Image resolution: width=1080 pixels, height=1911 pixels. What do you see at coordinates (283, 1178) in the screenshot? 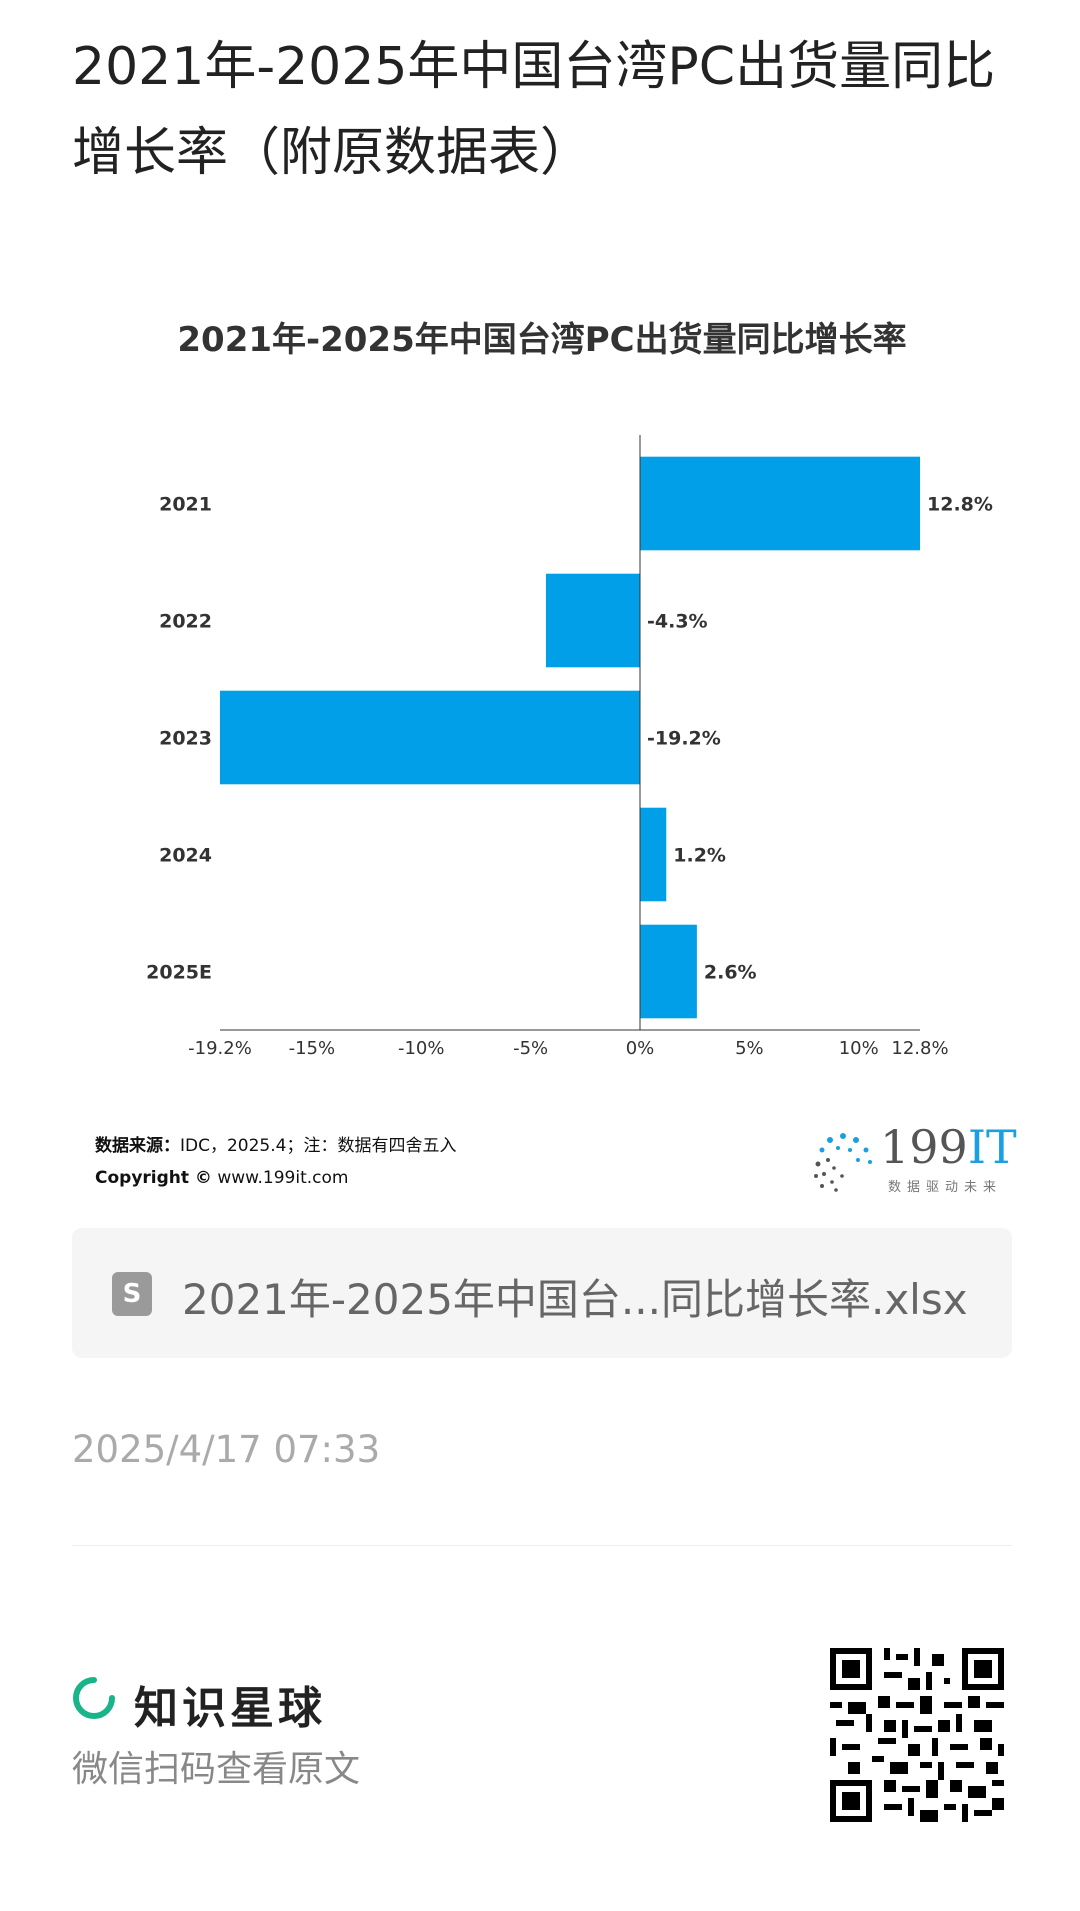
I see `copyright-url: www.199it.com` at bounding box center [283, 1178].